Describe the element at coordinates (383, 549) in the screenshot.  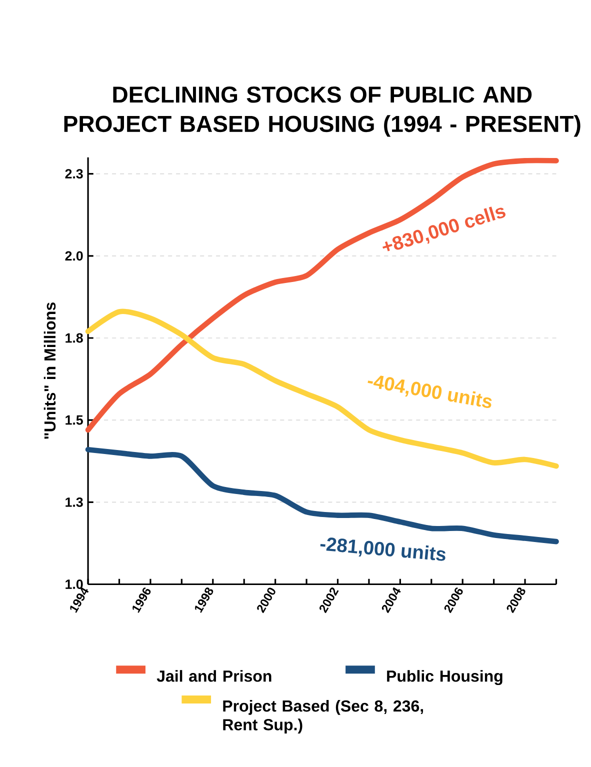
I see `annotation: -281,000 units` at that location.